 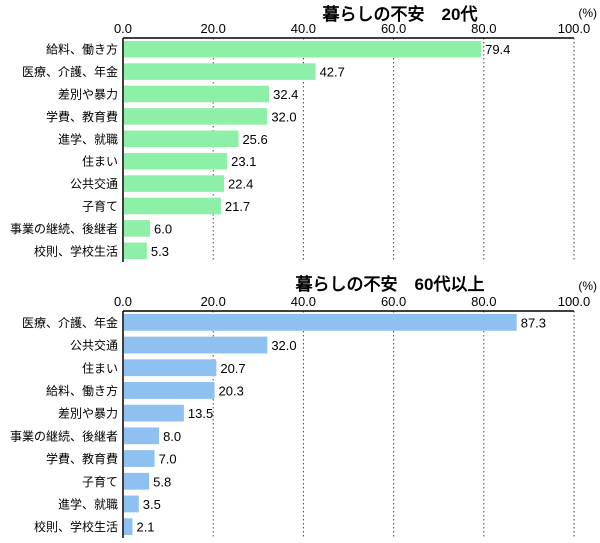 I want to click on data-label: 22.4, so click(x=240, y=184).